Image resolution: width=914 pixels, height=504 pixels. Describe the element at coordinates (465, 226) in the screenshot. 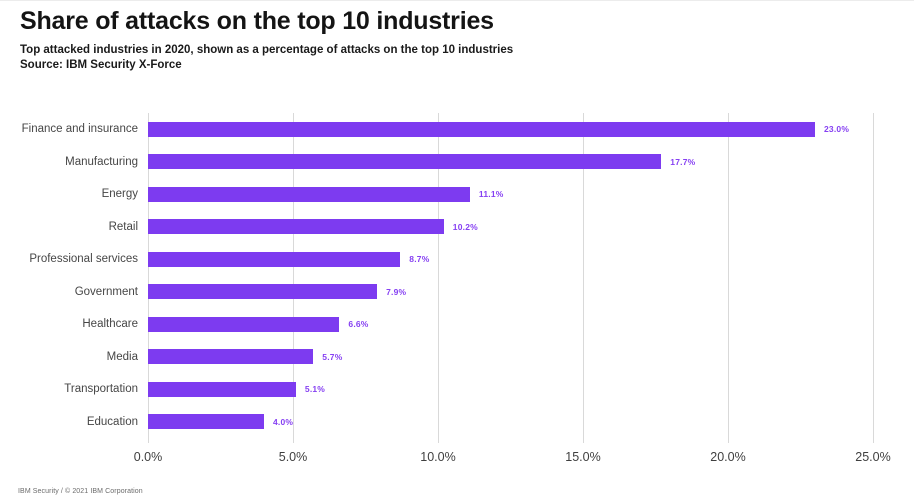

I see `bar-value-label: 10.2%` at that location.